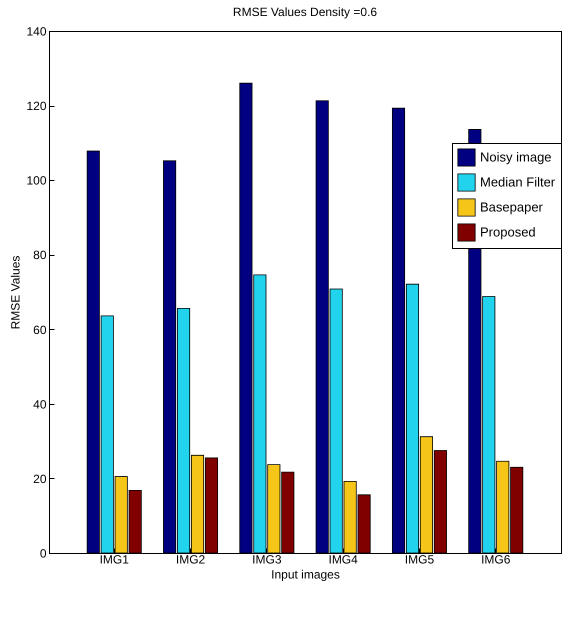  What do you see at coordinates (496, 559) in the screenshot?
I see `x-tick-label: IMG6` at bounding box center [496, 559].